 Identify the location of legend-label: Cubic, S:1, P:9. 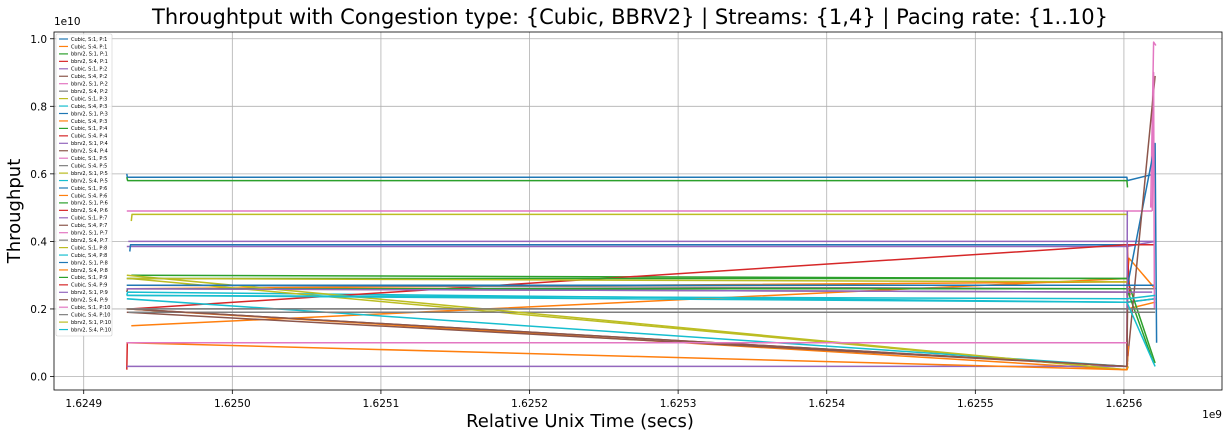
(89, 278).